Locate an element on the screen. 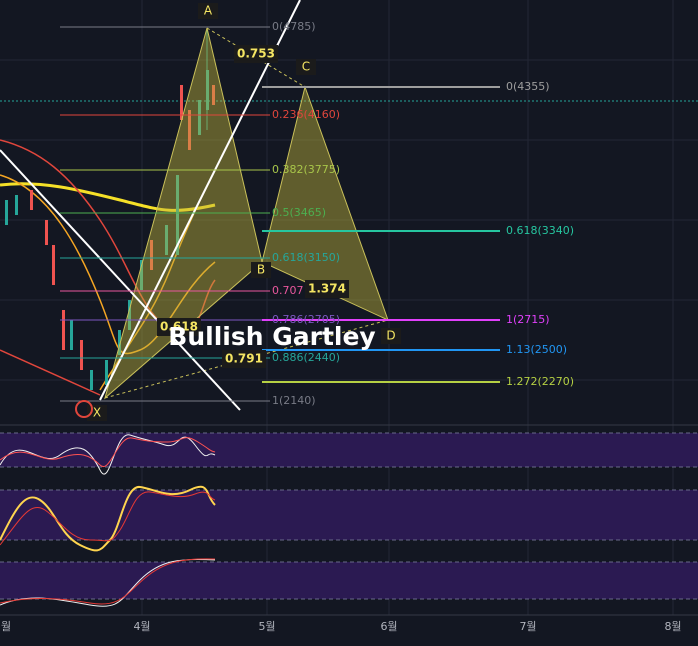 This screenshot has width=698, height=646. fib-label: 0.707 is located at coordinates (288, 290).